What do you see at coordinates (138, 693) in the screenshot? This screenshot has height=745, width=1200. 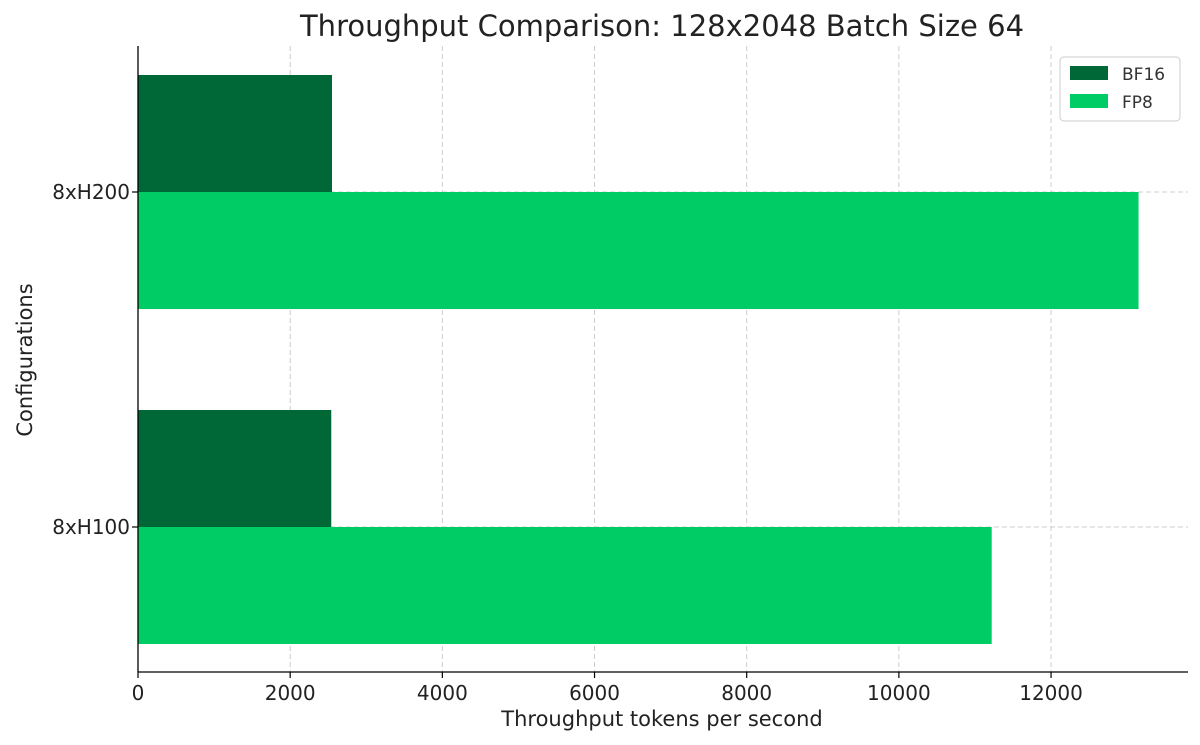 I see `x-tick-label: 0` at bounding box center [138, 693].